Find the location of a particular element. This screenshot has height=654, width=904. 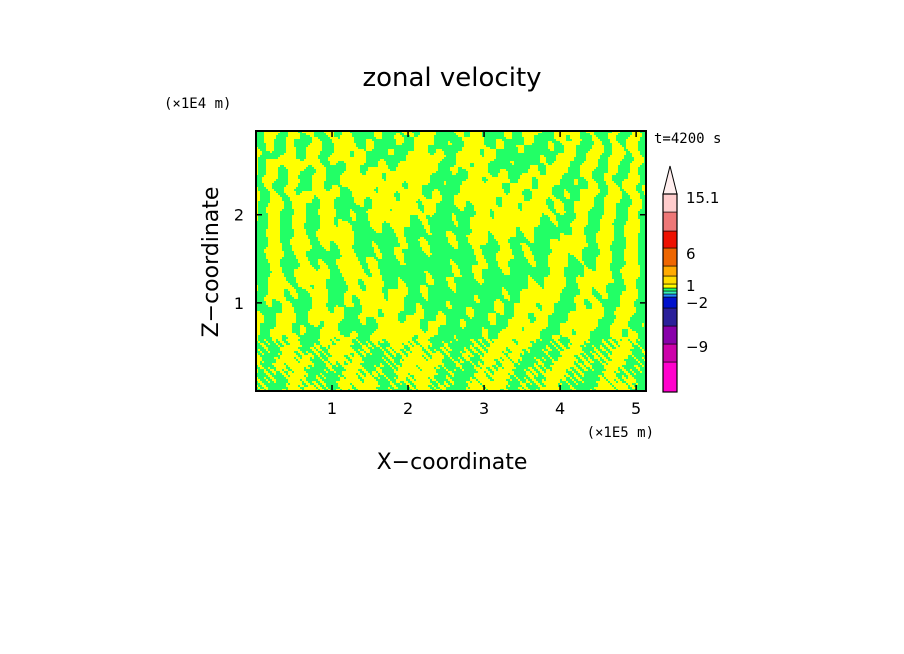

x-tick-label: 5 is located at coordinates (636, 408).